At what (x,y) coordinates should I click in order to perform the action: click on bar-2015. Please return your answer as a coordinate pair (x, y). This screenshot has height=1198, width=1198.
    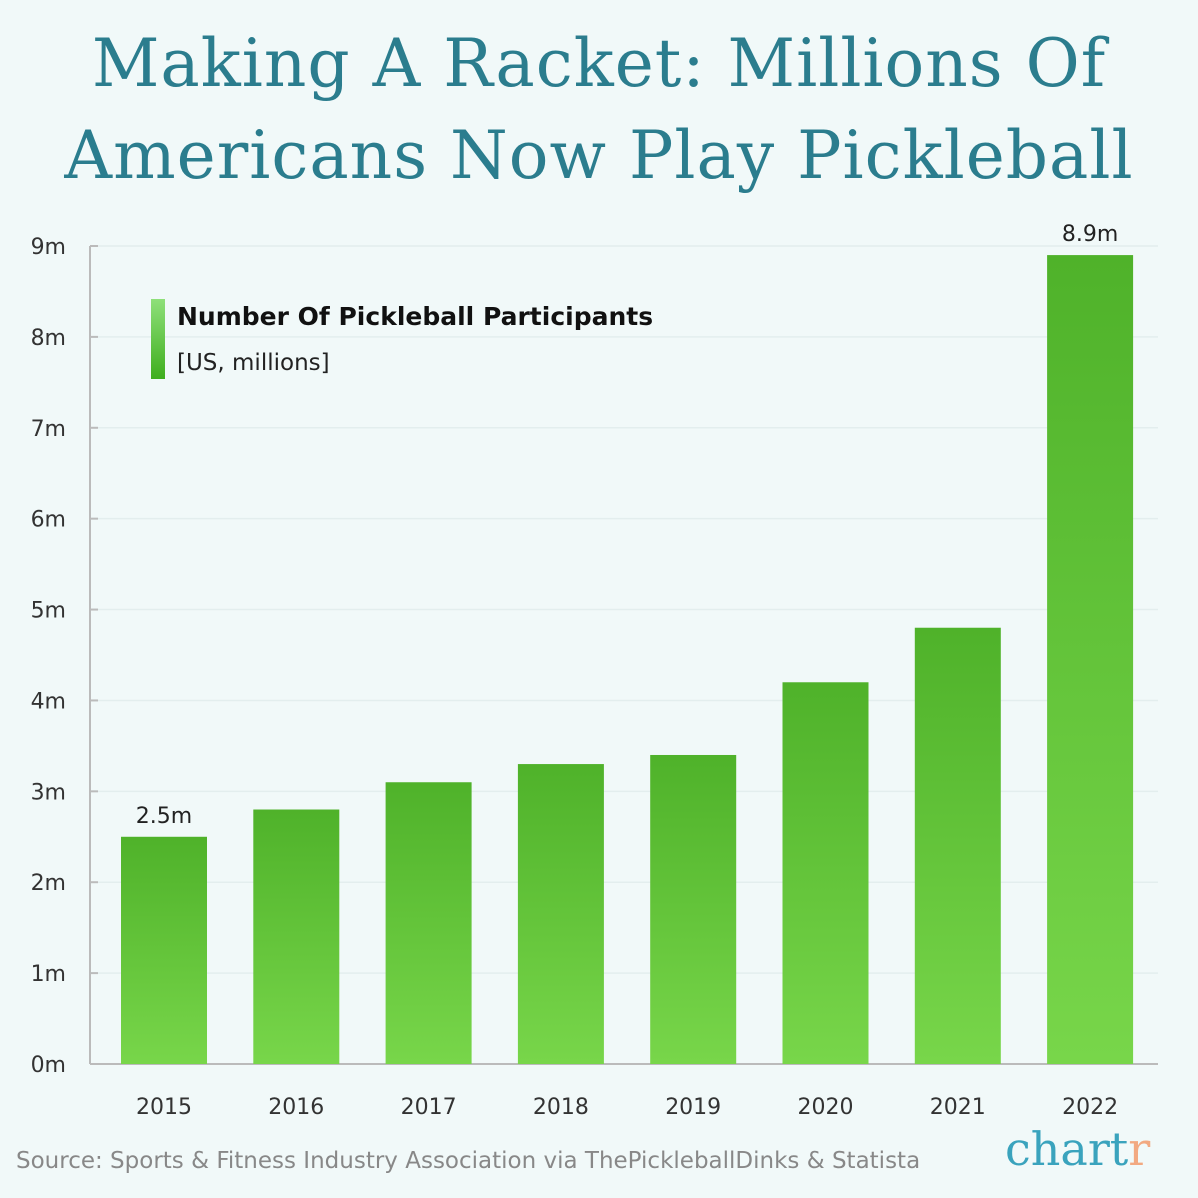
    Looking at the image, I should click on (164, 950).